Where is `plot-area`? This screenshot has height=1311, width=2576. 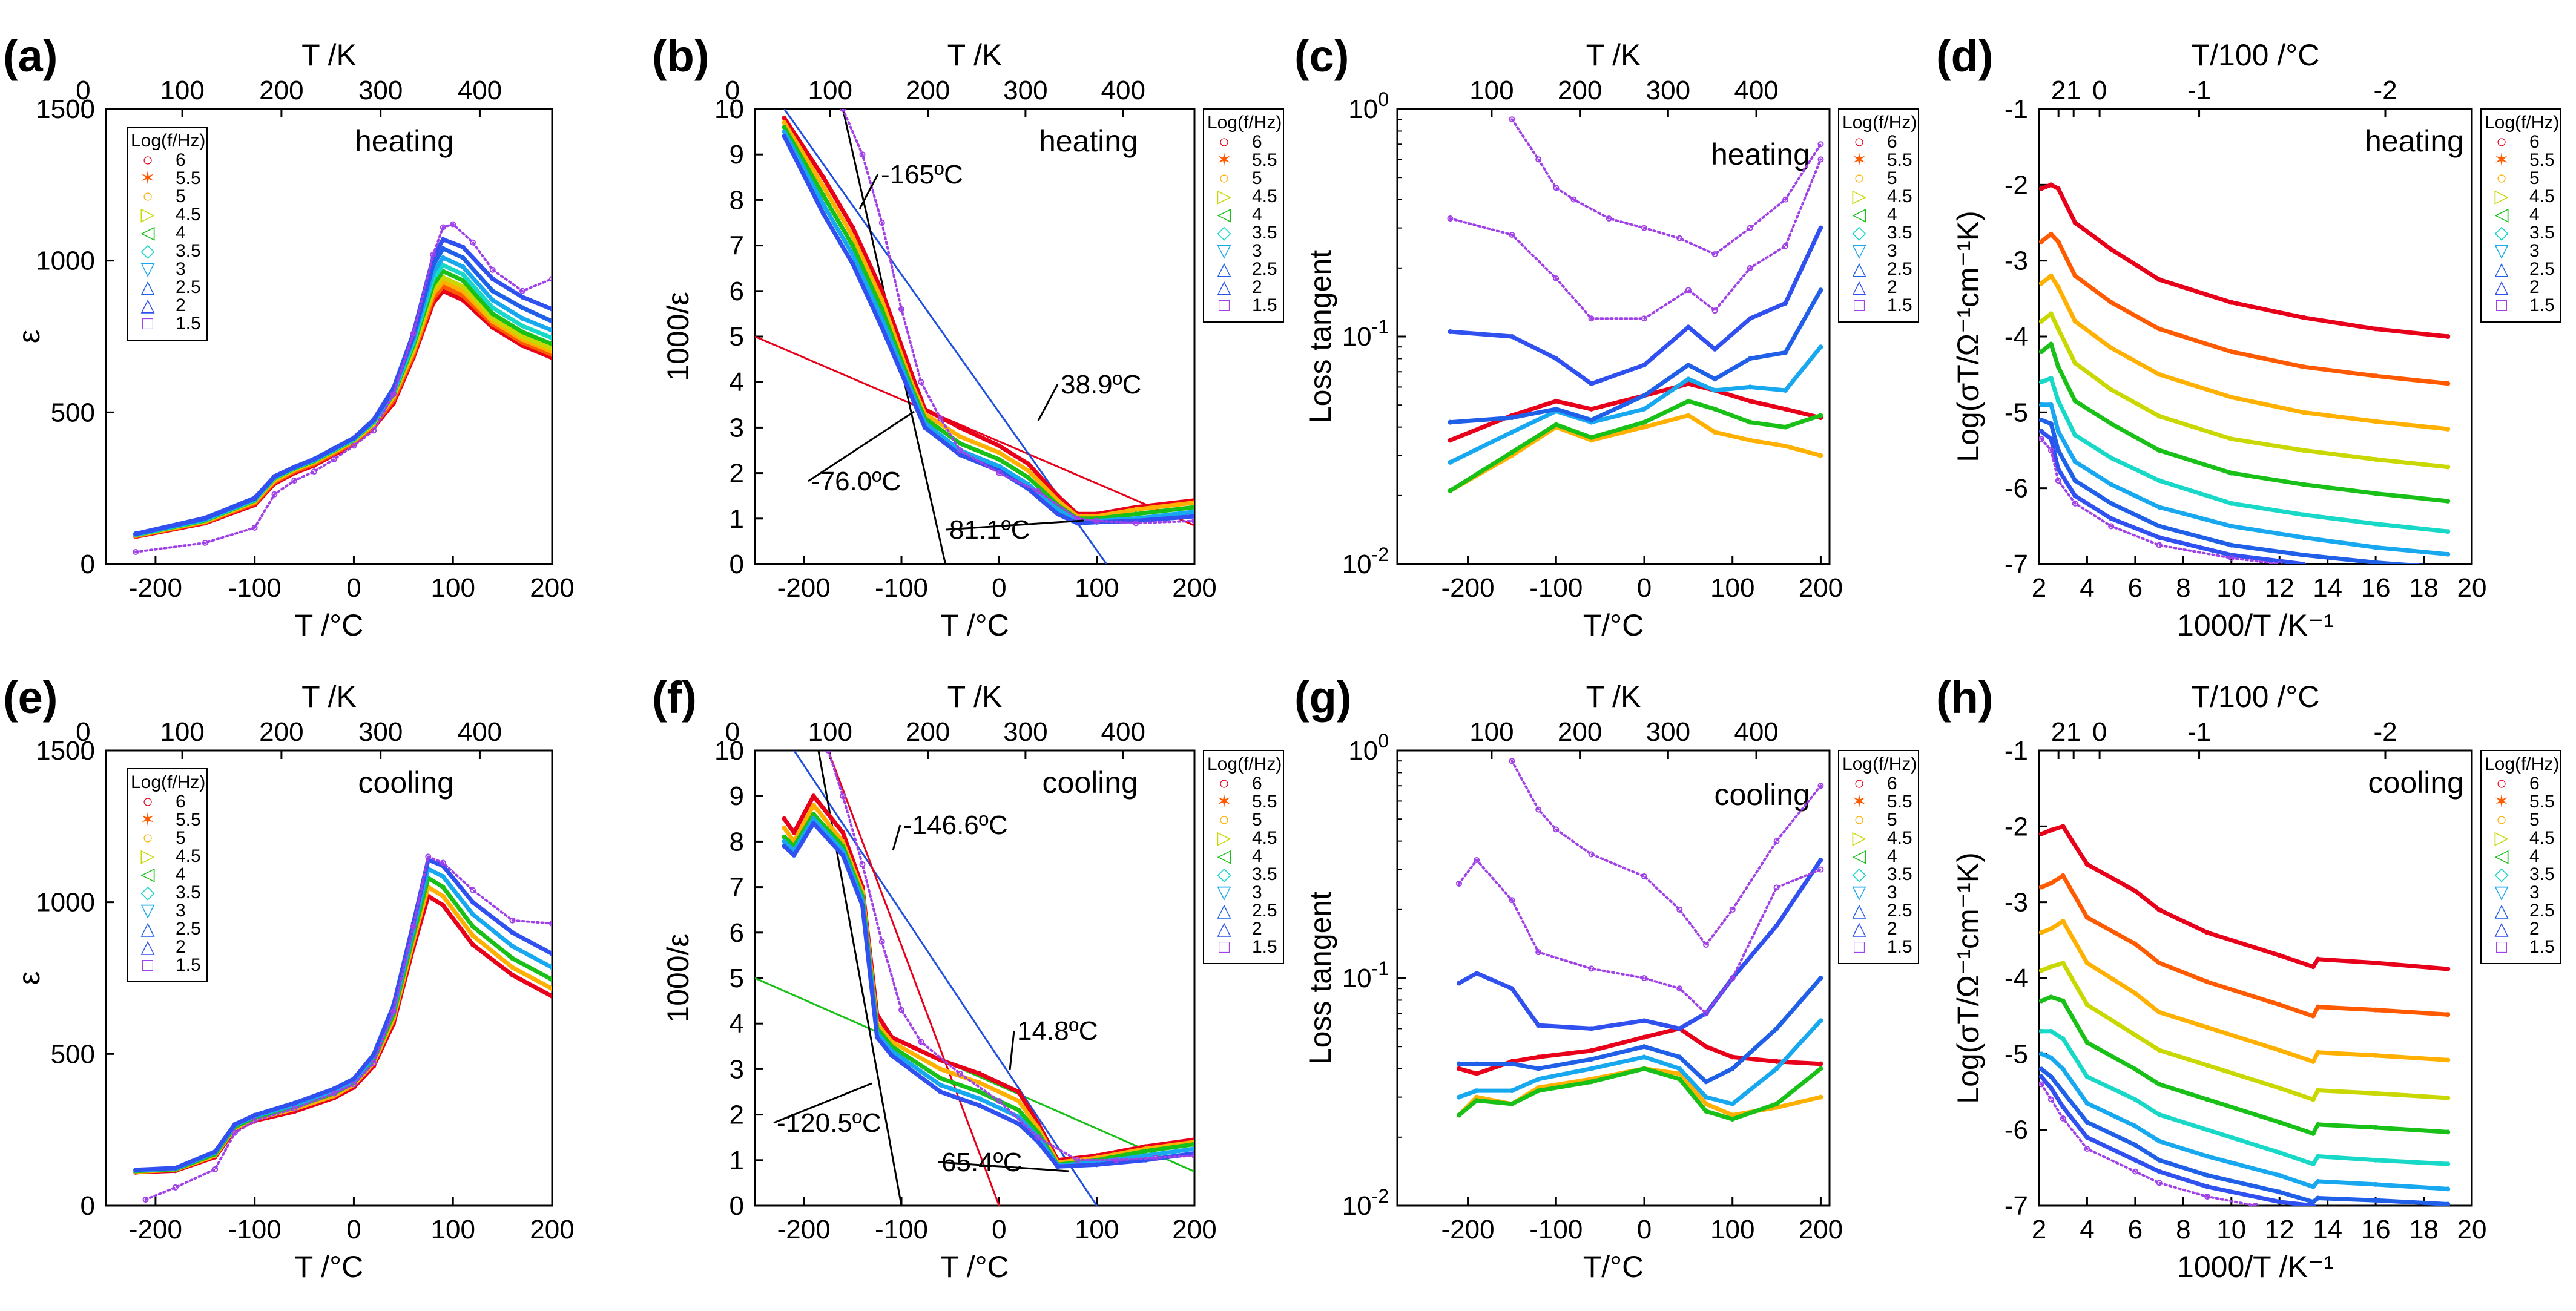
plot-area is located at coordinates (1640, 940).